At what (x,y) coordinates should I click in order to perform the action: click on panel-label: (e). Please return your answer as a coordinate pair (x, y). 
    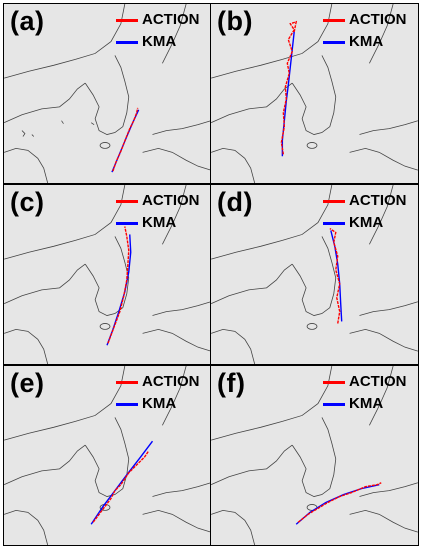
    Looking at the image, I should click on (27, 383).